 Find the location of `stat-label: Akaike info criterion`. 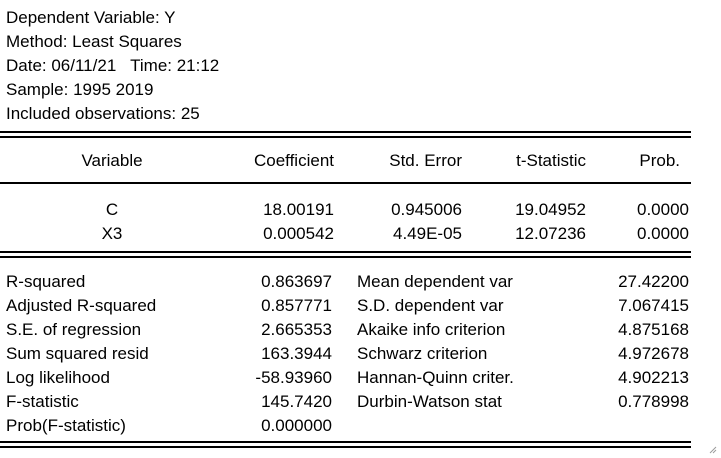

stat-label: Akaike info criterion is located at coordinates (431, 329).